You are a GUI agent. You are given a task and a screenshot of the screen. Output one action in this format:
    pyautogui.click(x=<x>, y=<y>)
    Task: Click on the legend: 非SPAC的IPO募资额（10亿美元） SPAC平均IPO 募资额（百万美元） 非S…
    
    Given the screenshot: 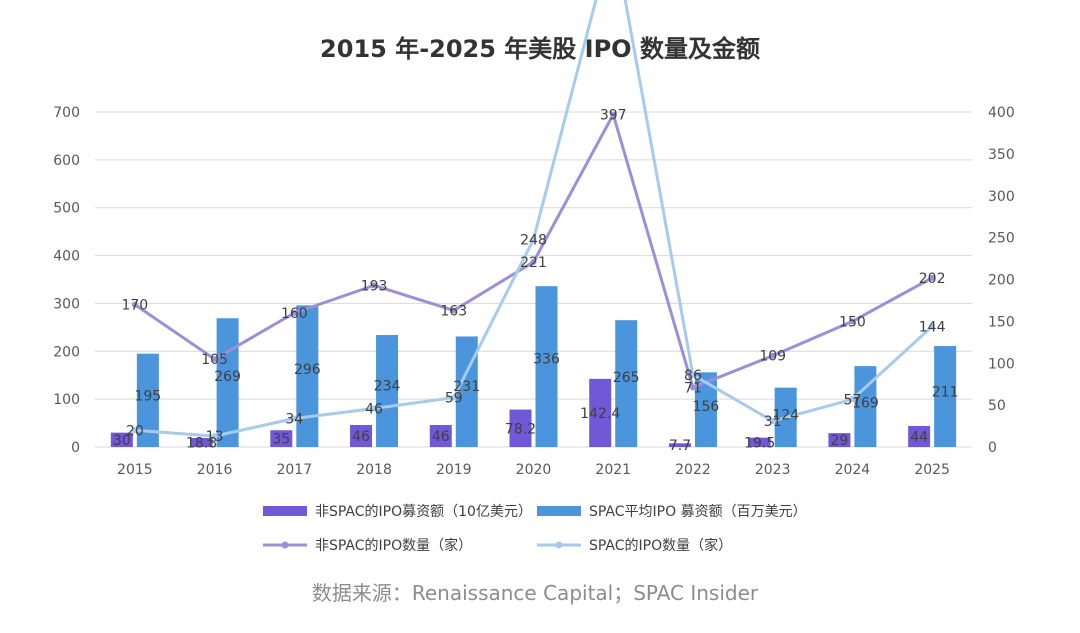 What is the action you would take?
    pyautogui.click(x=535, y=529)
    